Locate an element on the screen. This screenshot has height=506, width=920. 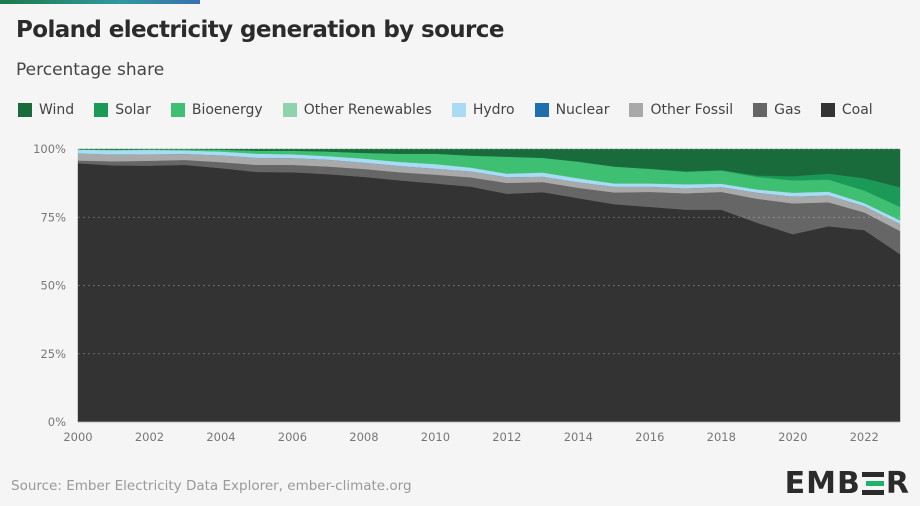
legend-item-hydro: Hydro is located at coordinates (483, 110).